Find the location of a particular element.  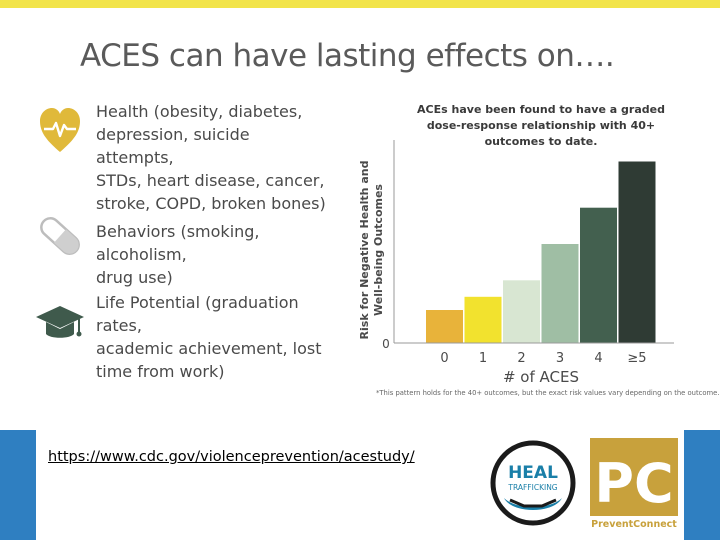

x-tick-label: 4 is located at coordinates (598, 358).